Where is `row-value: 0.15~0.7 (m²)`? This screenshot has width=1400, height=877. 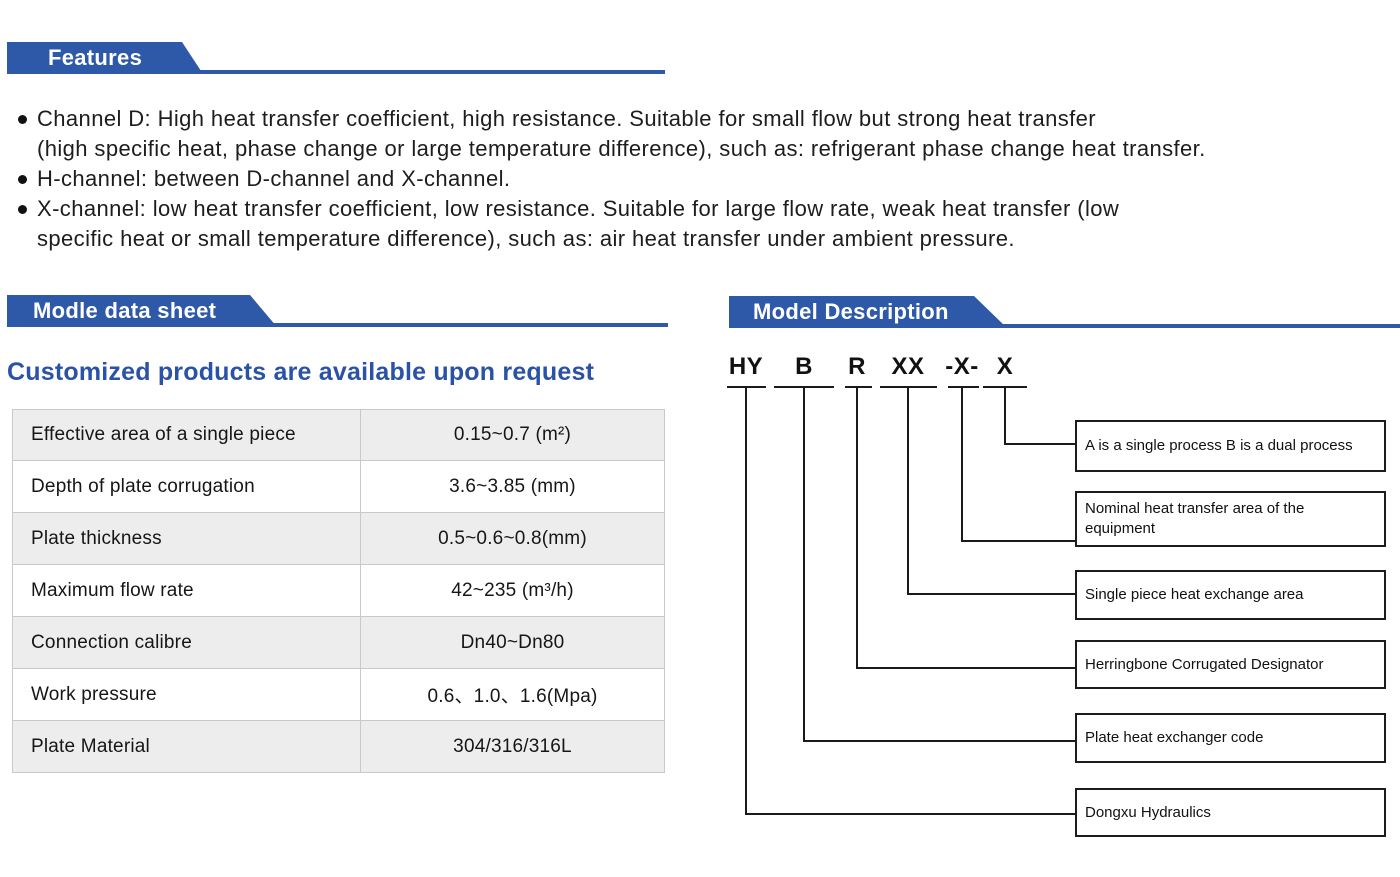 row-value: 0.15~0.7 (m²) is located at coordinates (512, 434).